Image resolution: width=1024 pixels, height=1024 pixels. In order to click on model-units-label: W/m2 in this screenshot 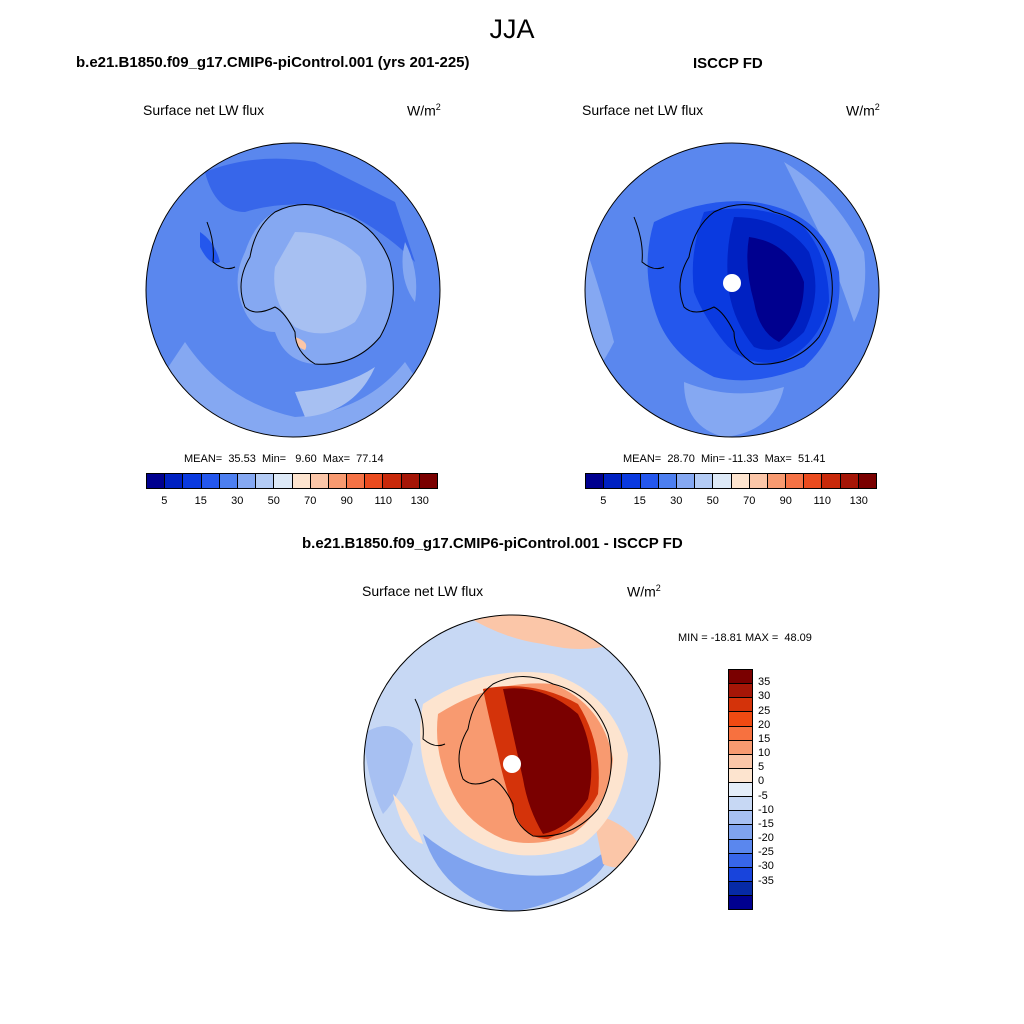, I will do `click(424, 110)`.